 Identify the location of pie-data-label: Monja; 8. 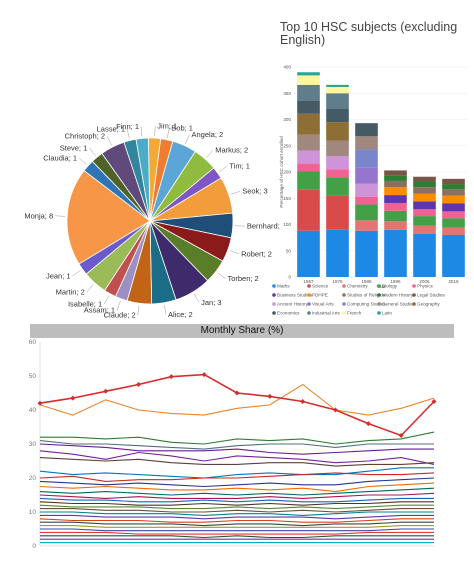
(38, 215).